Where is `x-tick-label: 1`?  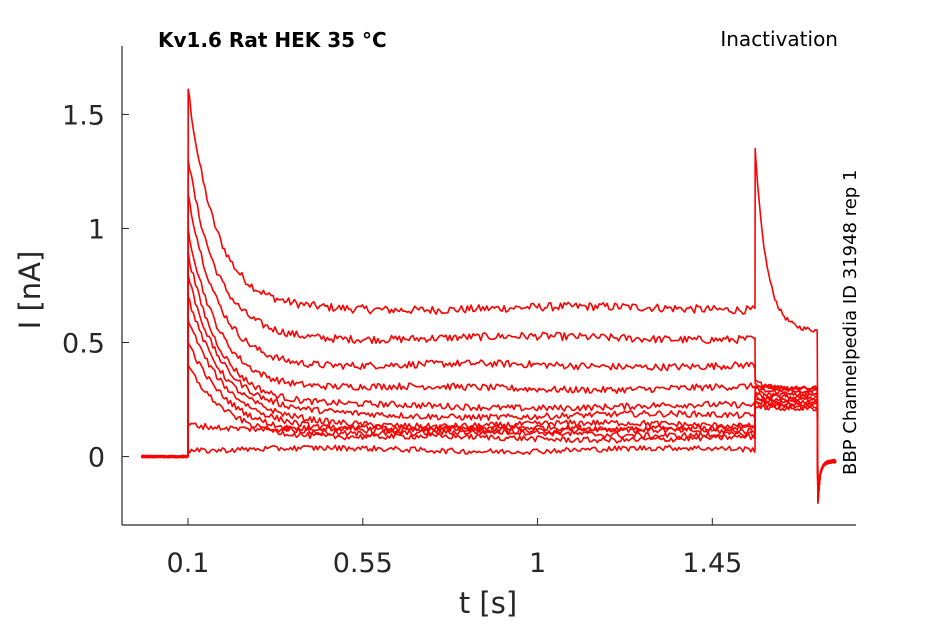
x-tick-label: 1 is located at coordinates (537, 563).